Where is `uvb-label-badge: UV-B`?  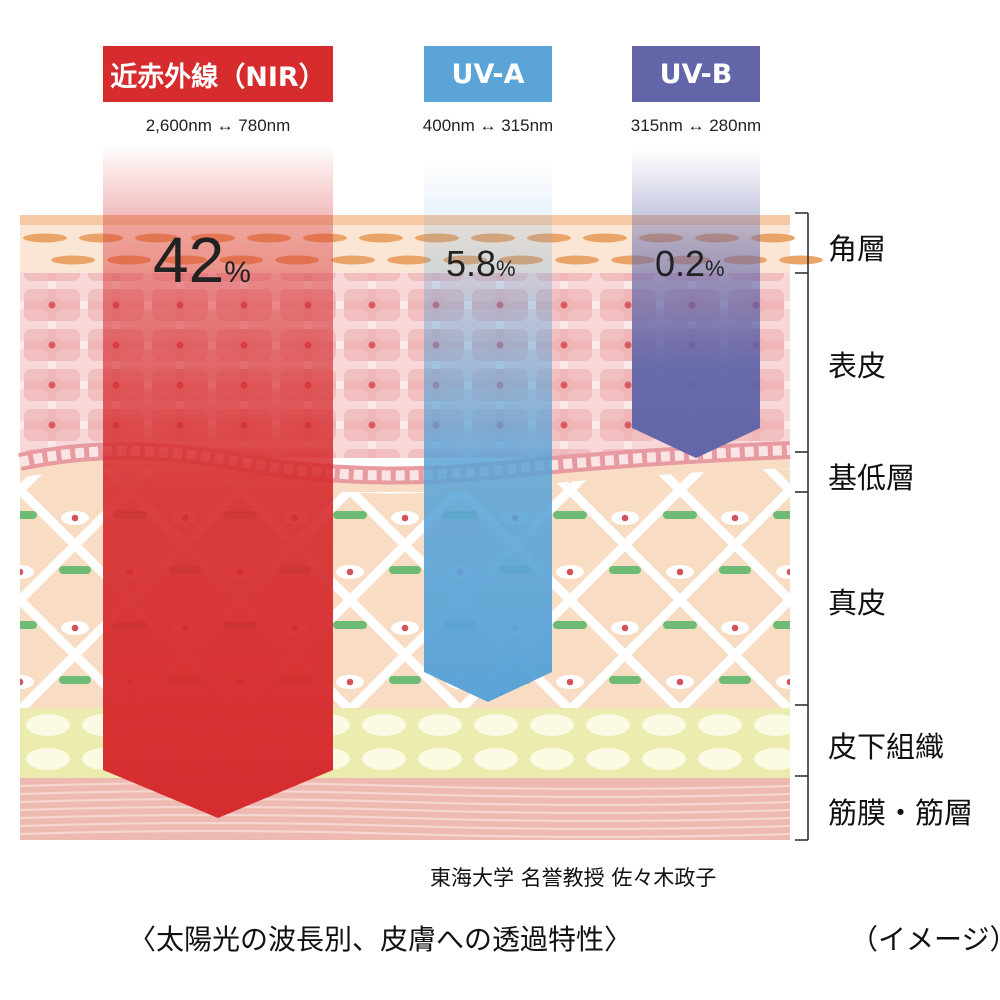 uvb-label-badge: UV-B is located at coordinates (696, 74).